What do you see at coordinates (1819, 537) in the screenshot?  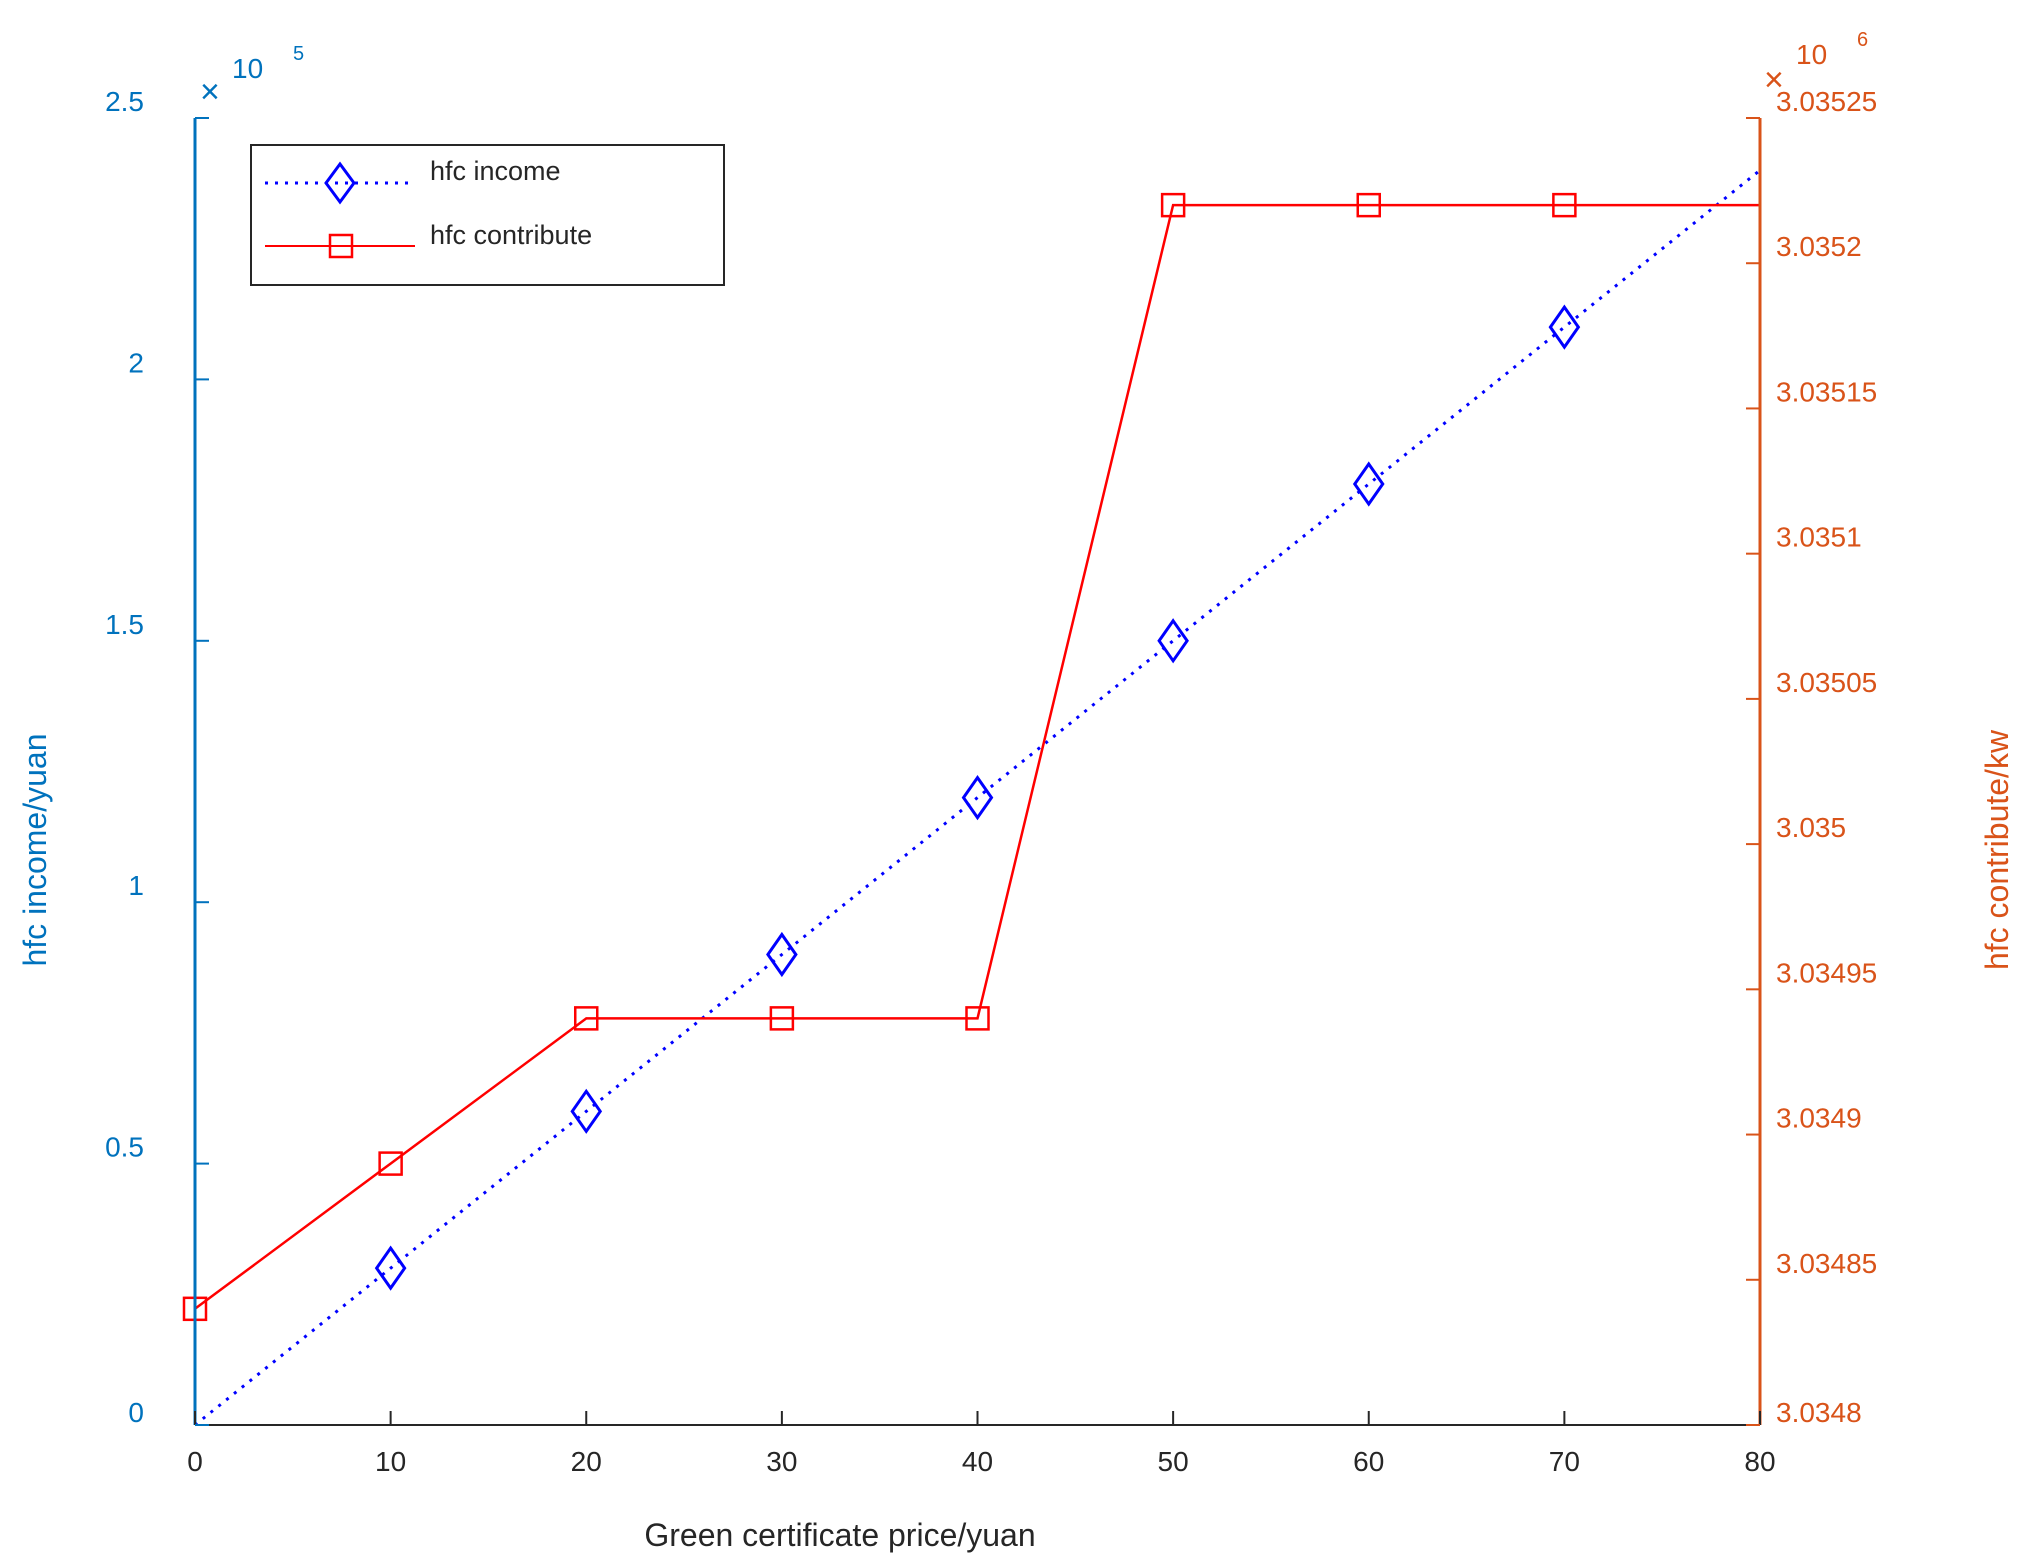 I see `right-y-tick-label: 3.0351` at bounding box center [1819, 537].